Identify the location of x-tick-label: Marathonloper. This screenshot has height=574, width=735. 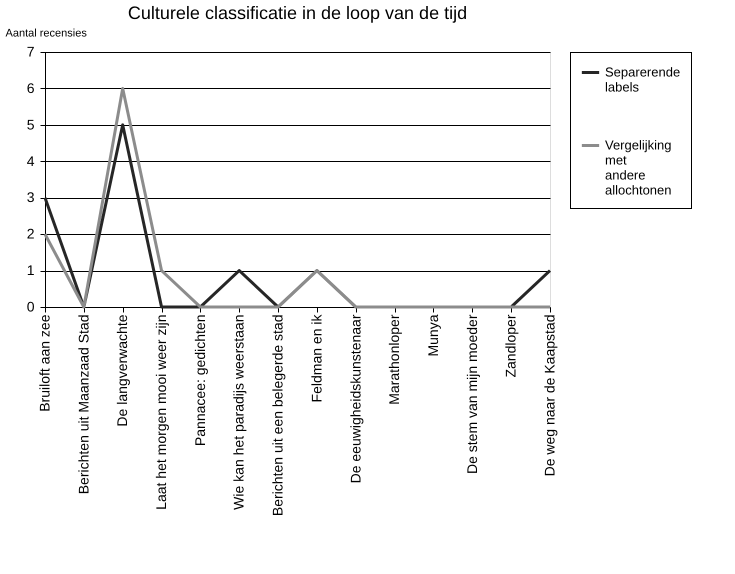
(394, 359).